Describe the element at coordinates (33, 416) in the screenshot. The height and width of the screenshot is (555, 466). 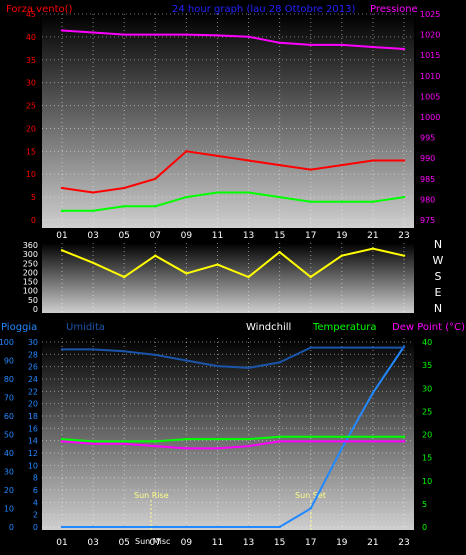
I see `y-tick-label: 18` at that location.